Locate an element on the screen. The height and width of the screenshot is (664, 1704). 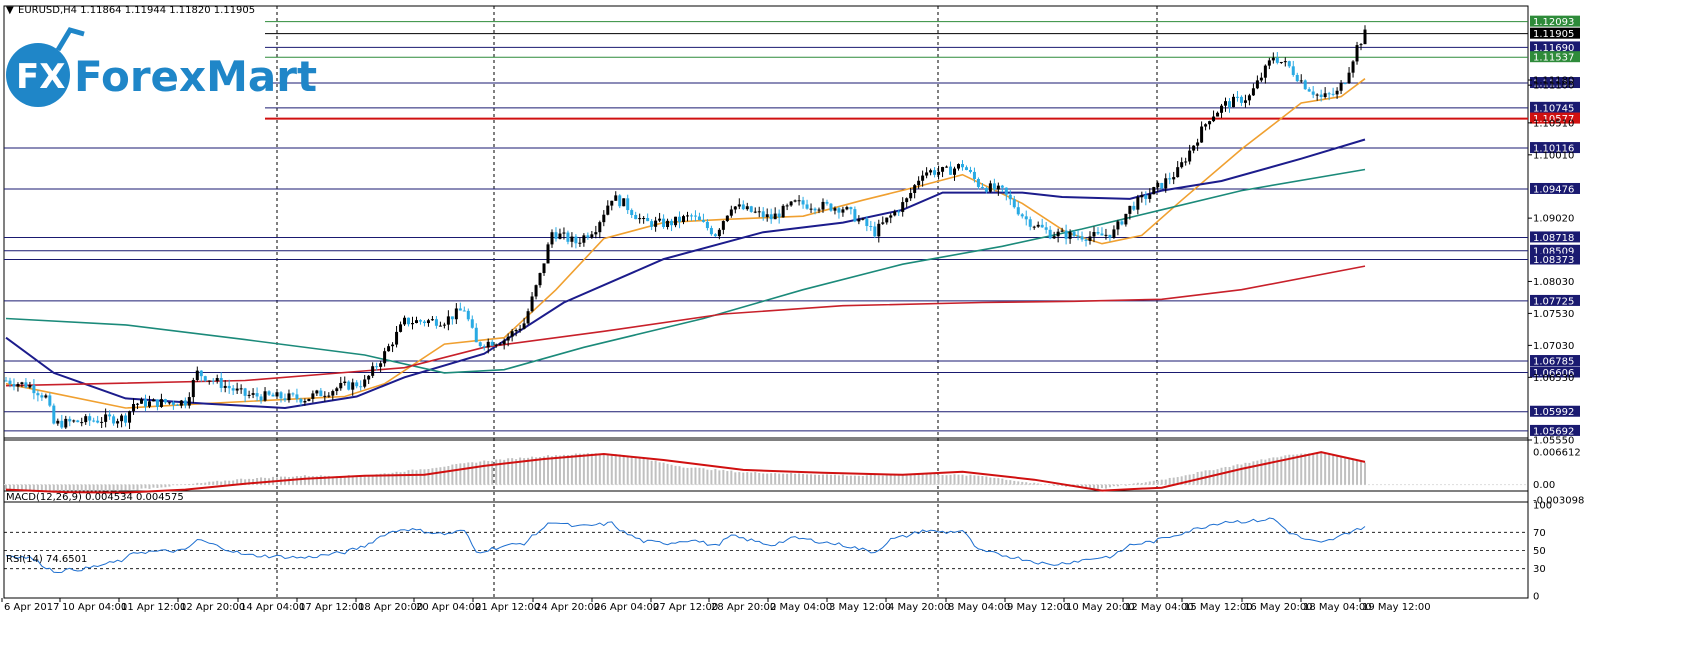
rsi-title: RSI(14) 74.6501 is located at coordinates (46, 559).